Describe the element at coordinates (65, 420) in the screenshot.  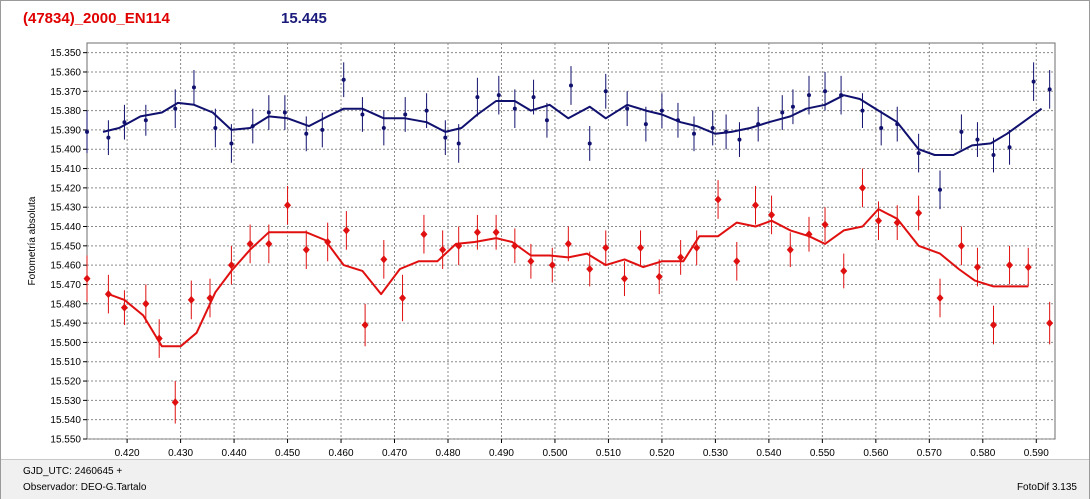
I see `y-tick-label: 15.540` at that location.